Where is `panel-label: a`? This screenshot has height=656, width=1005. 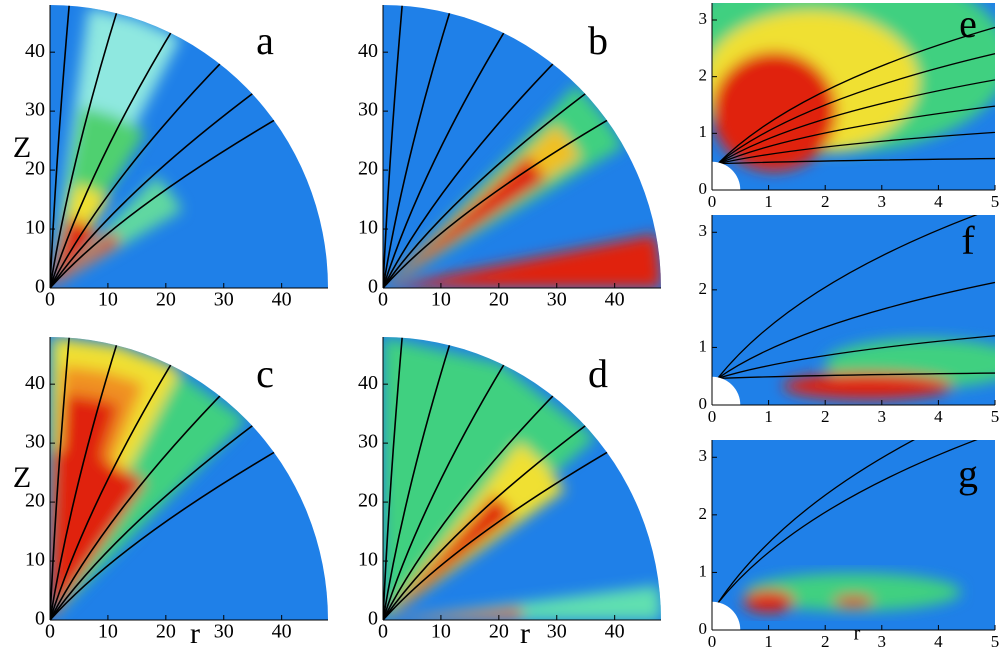 panel-label: a is located at coordinates (265, 40).